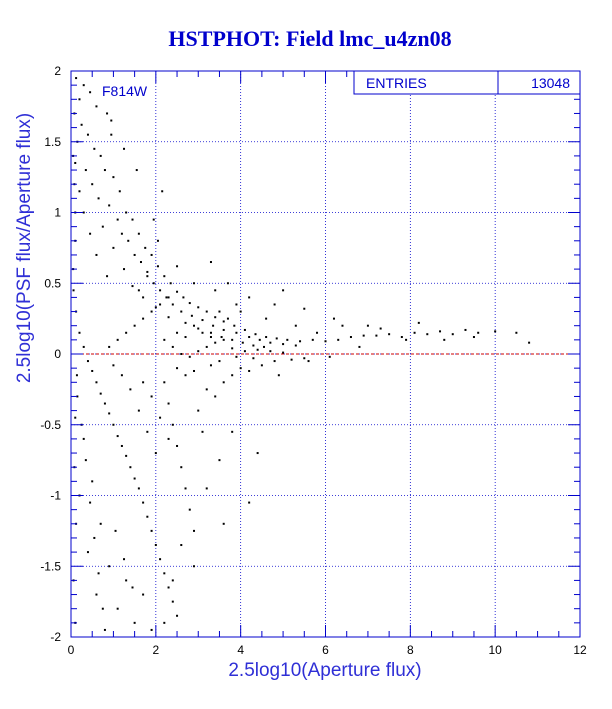  What do you see at coordinates (495, 650) in the screenshot?
I see `x-tick-label: 10` at bounding box center [495, 650].